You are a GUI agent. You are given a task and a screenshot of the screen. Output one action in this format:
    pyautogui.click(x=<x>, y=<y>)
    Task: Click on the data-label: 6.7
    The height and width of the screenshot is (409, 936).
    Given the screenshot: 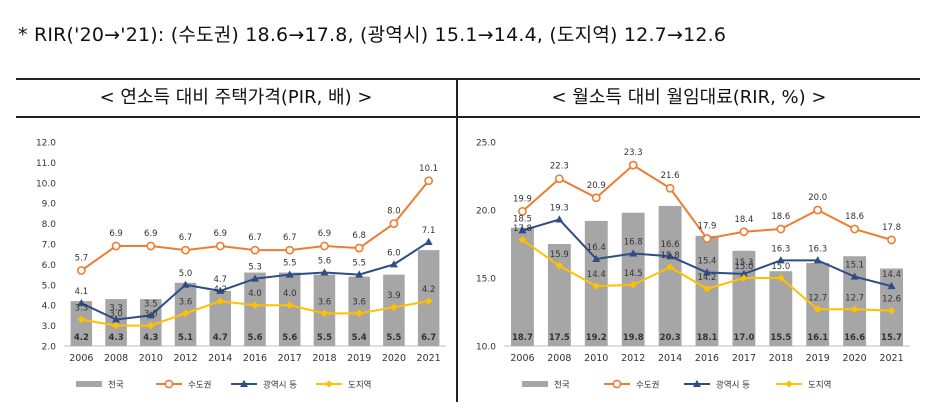 What is the action you would take?
    pyautogui.click(x=186, y=238)
    